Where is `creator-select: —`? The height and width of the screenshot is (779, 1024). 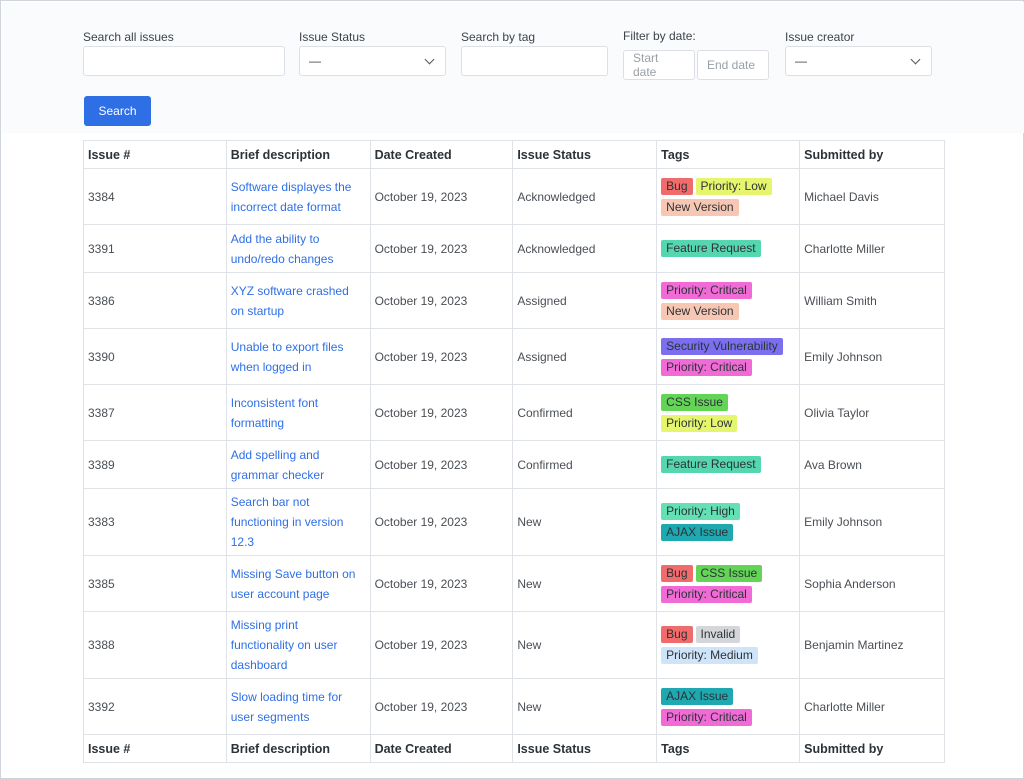
creator-select: — is located at coordinates (858, 61).